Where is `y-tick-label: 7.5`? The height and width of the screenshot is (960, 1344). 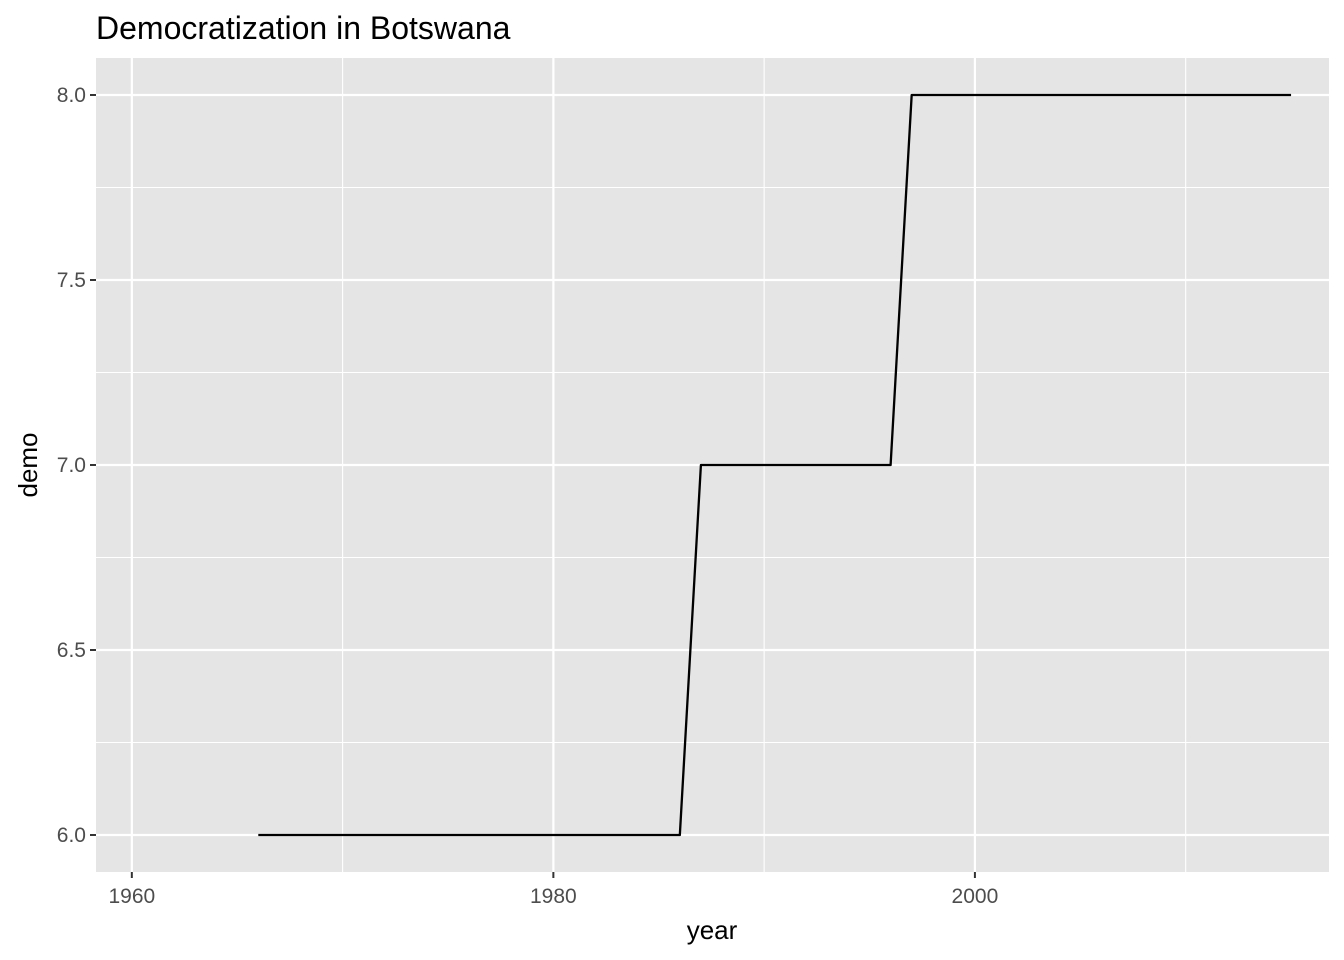
y-tick-label: 7.5 is located at coordinates (71, 280).